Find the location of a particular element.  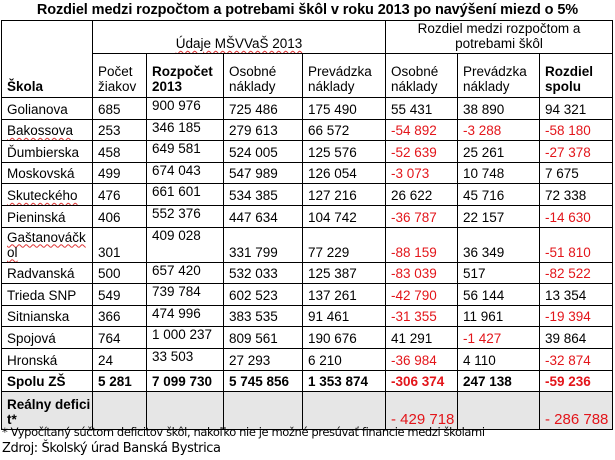

value-cell: 26 622 is located at coordinates (421, 194).